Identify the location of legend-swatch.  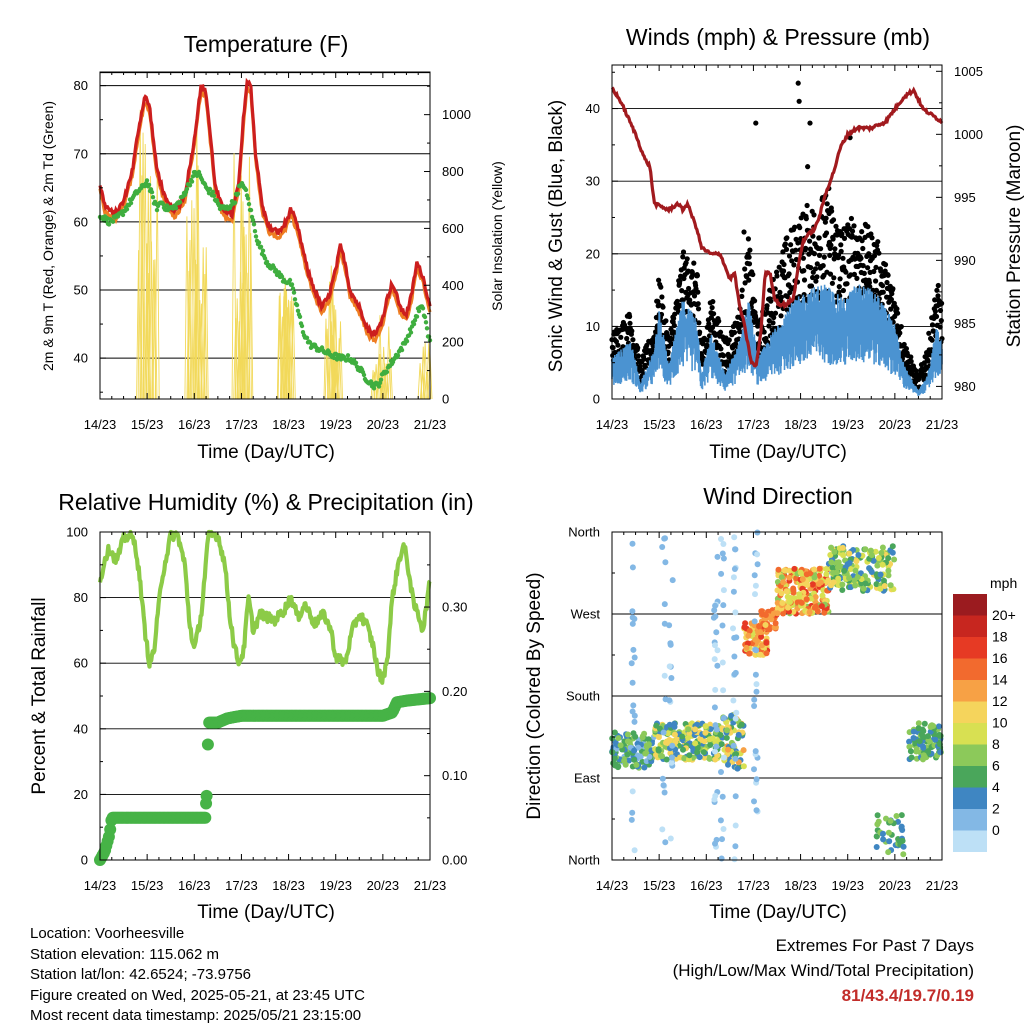
(970, 798).